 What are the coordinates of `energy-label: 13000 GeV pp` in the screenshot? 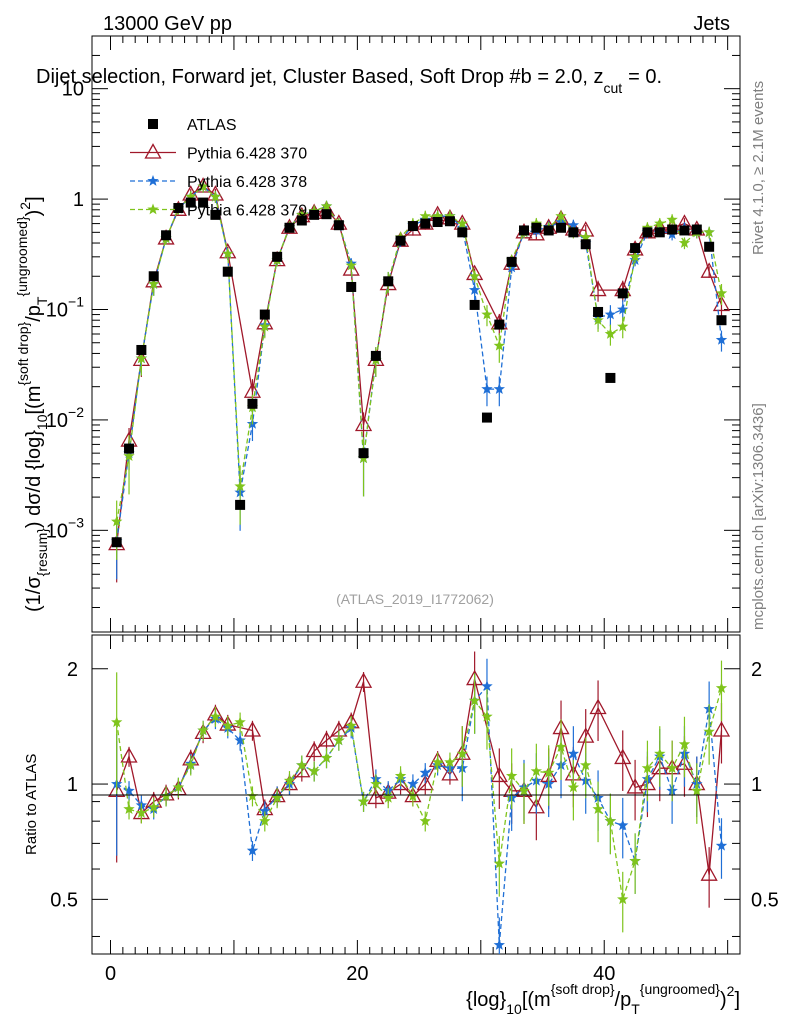 It's located at (167, 24).